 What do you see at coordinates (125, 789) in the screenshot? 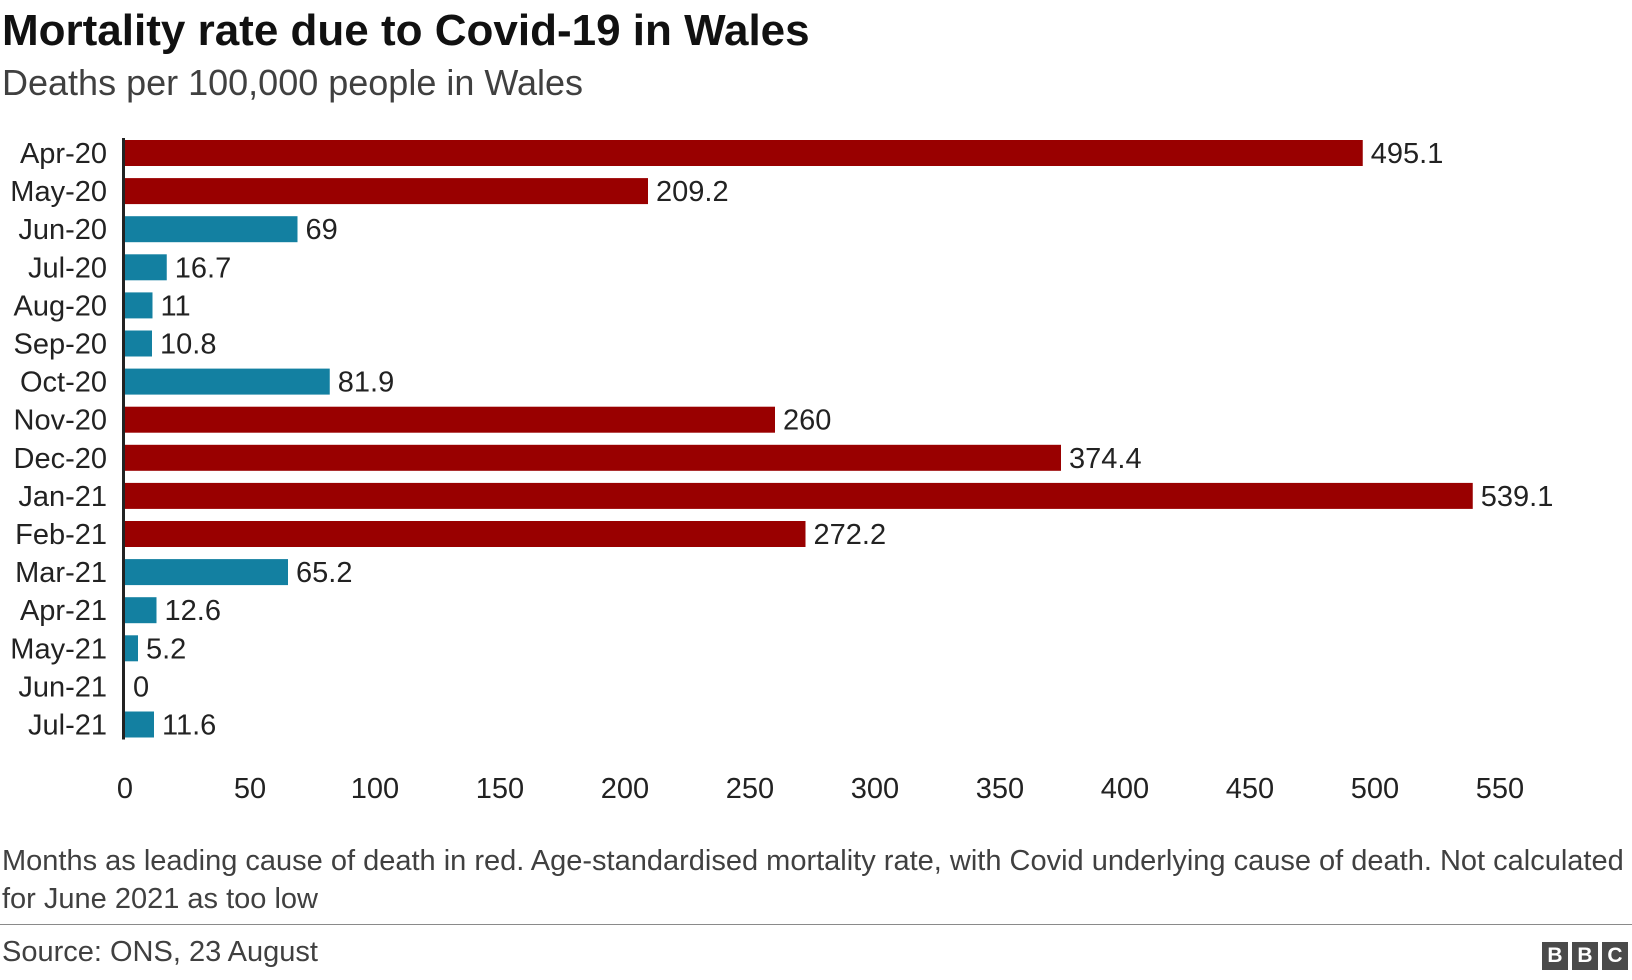
I see `x-tick-label-0: 0` at bounding box center [125, 789].